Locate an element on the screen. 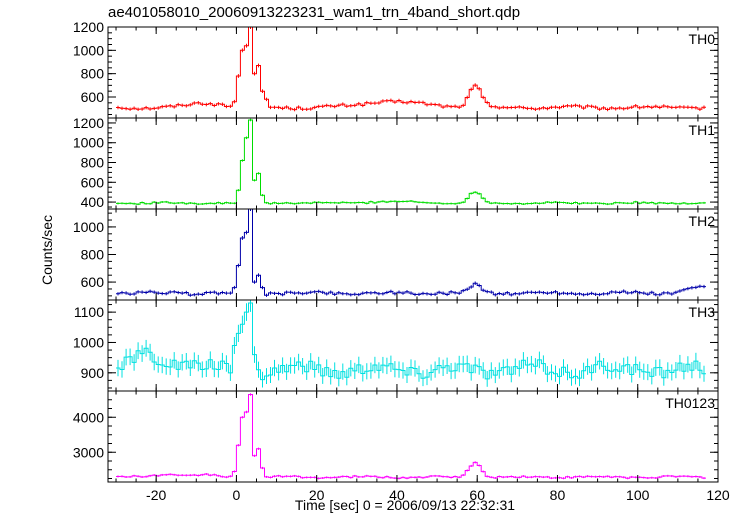 The height and width of the screenshot is (516, 735). error-bars-th1 is located at coordinates (411, 162).